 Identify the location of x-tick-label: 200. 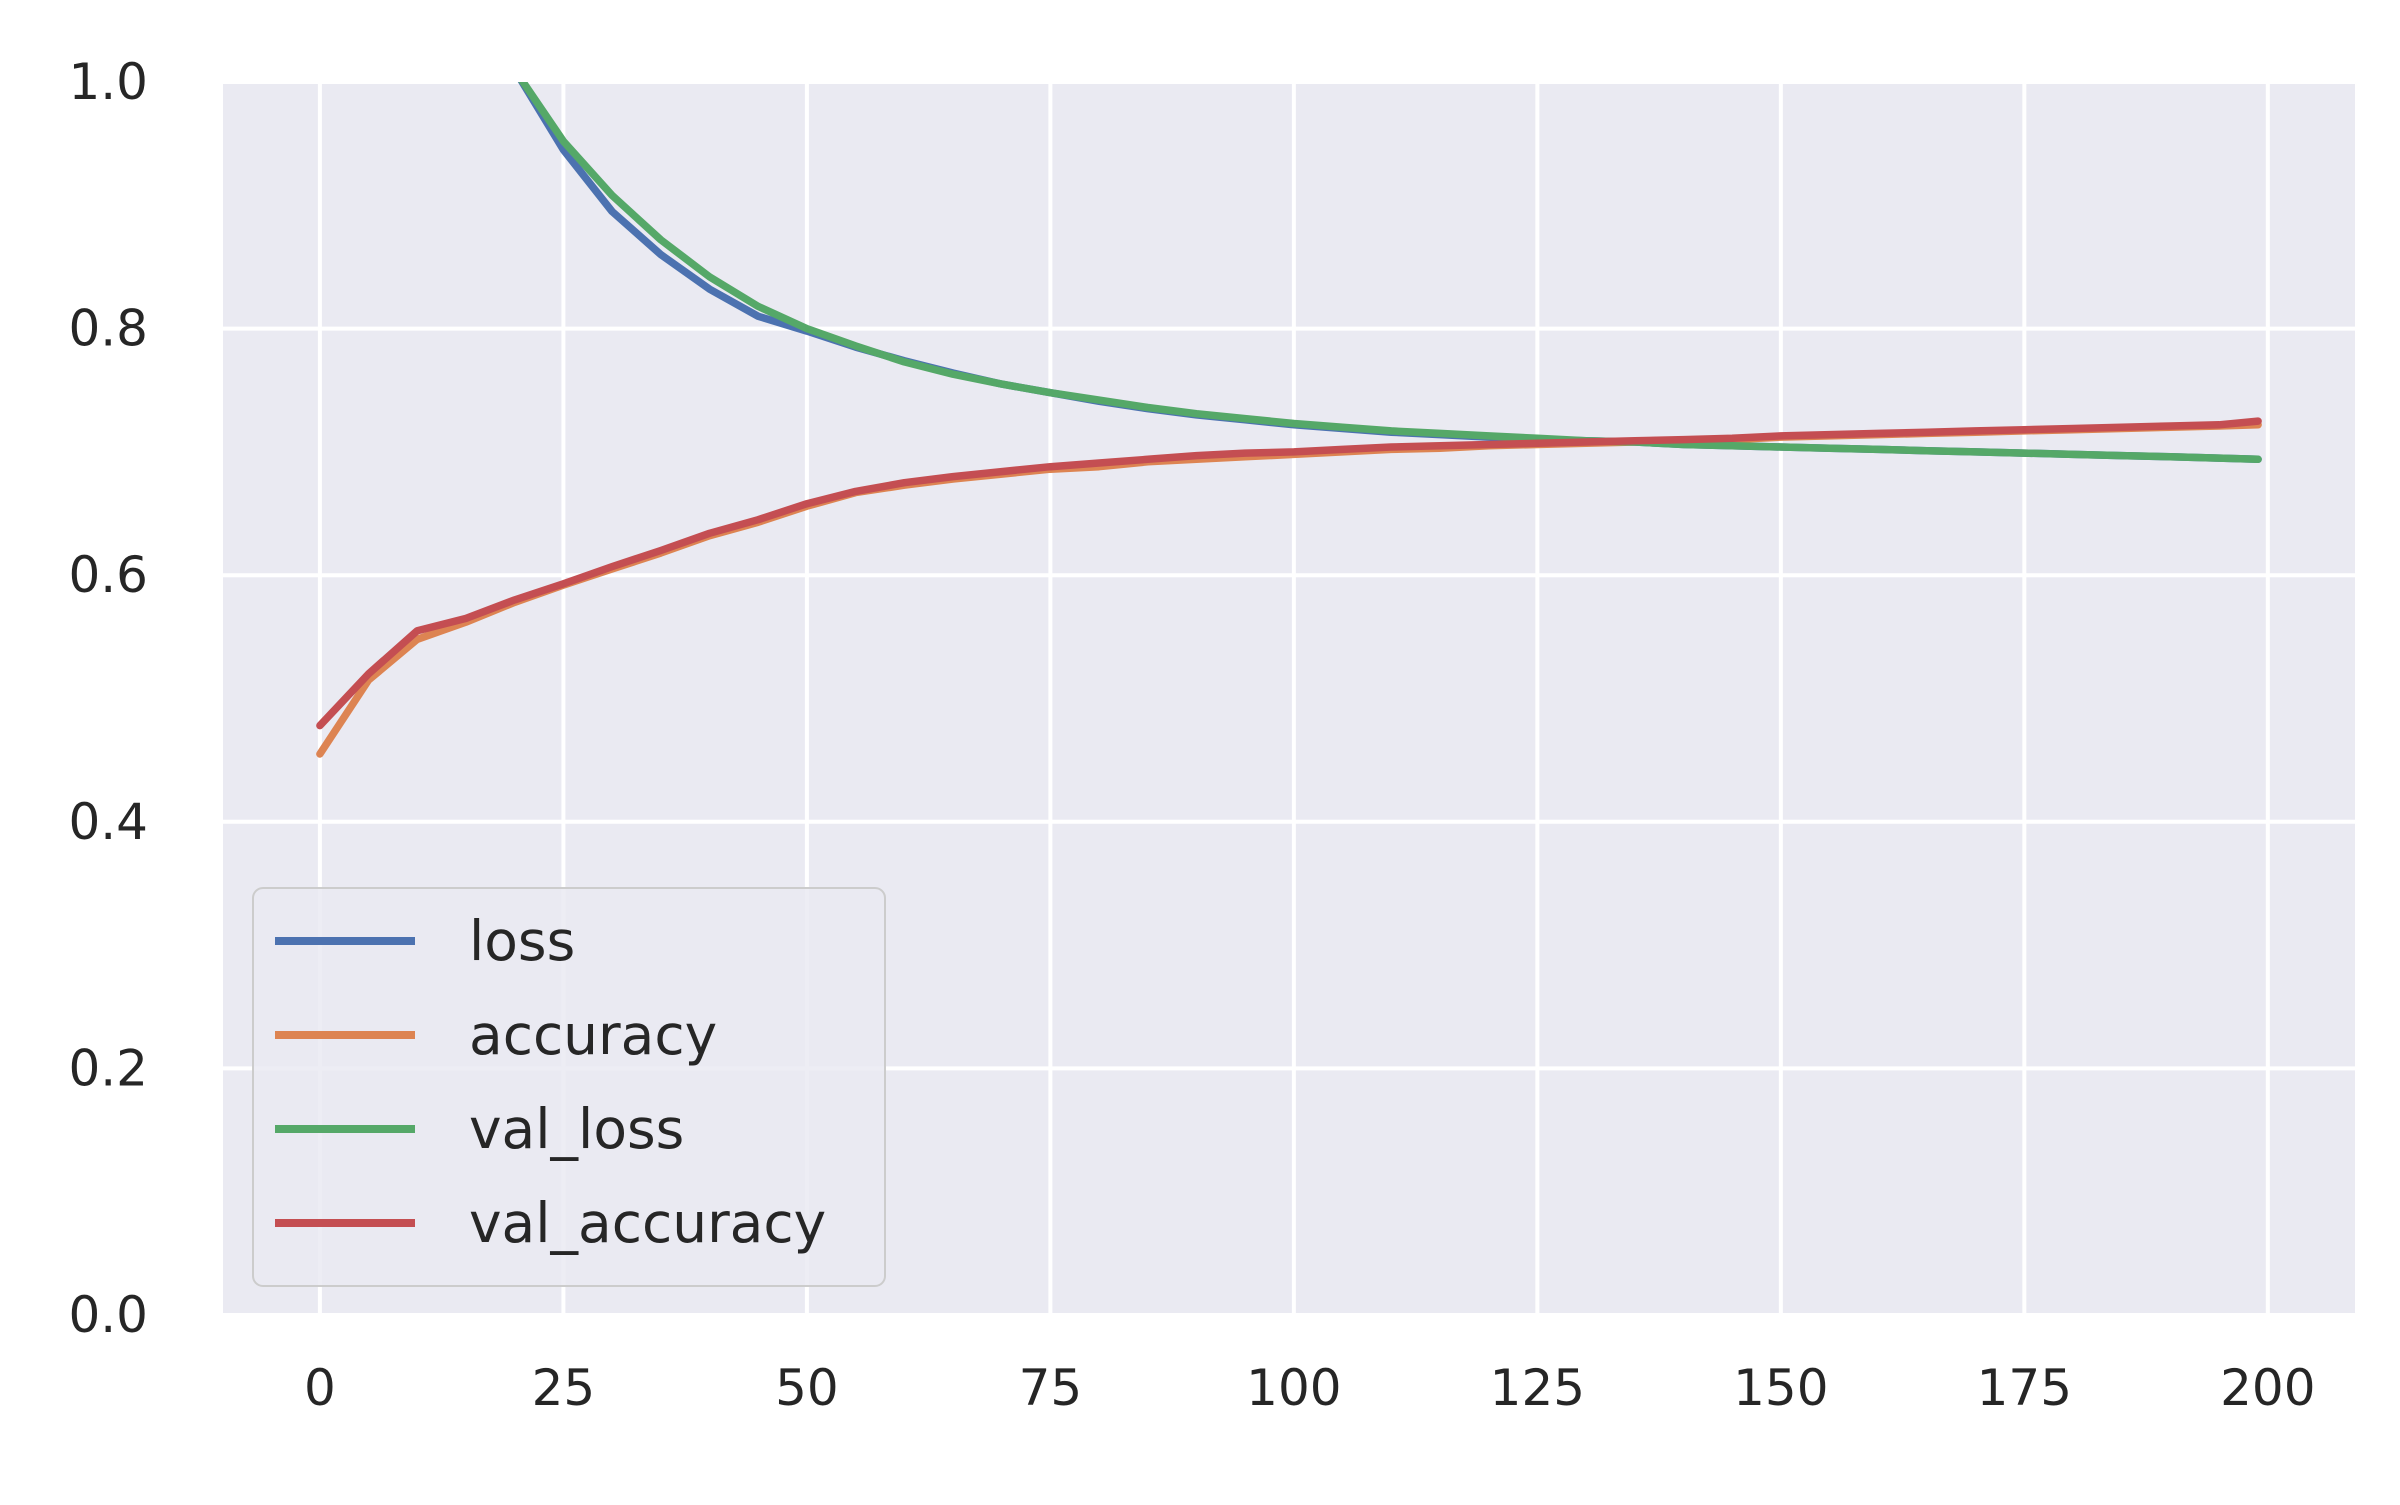
(2267, 1388).